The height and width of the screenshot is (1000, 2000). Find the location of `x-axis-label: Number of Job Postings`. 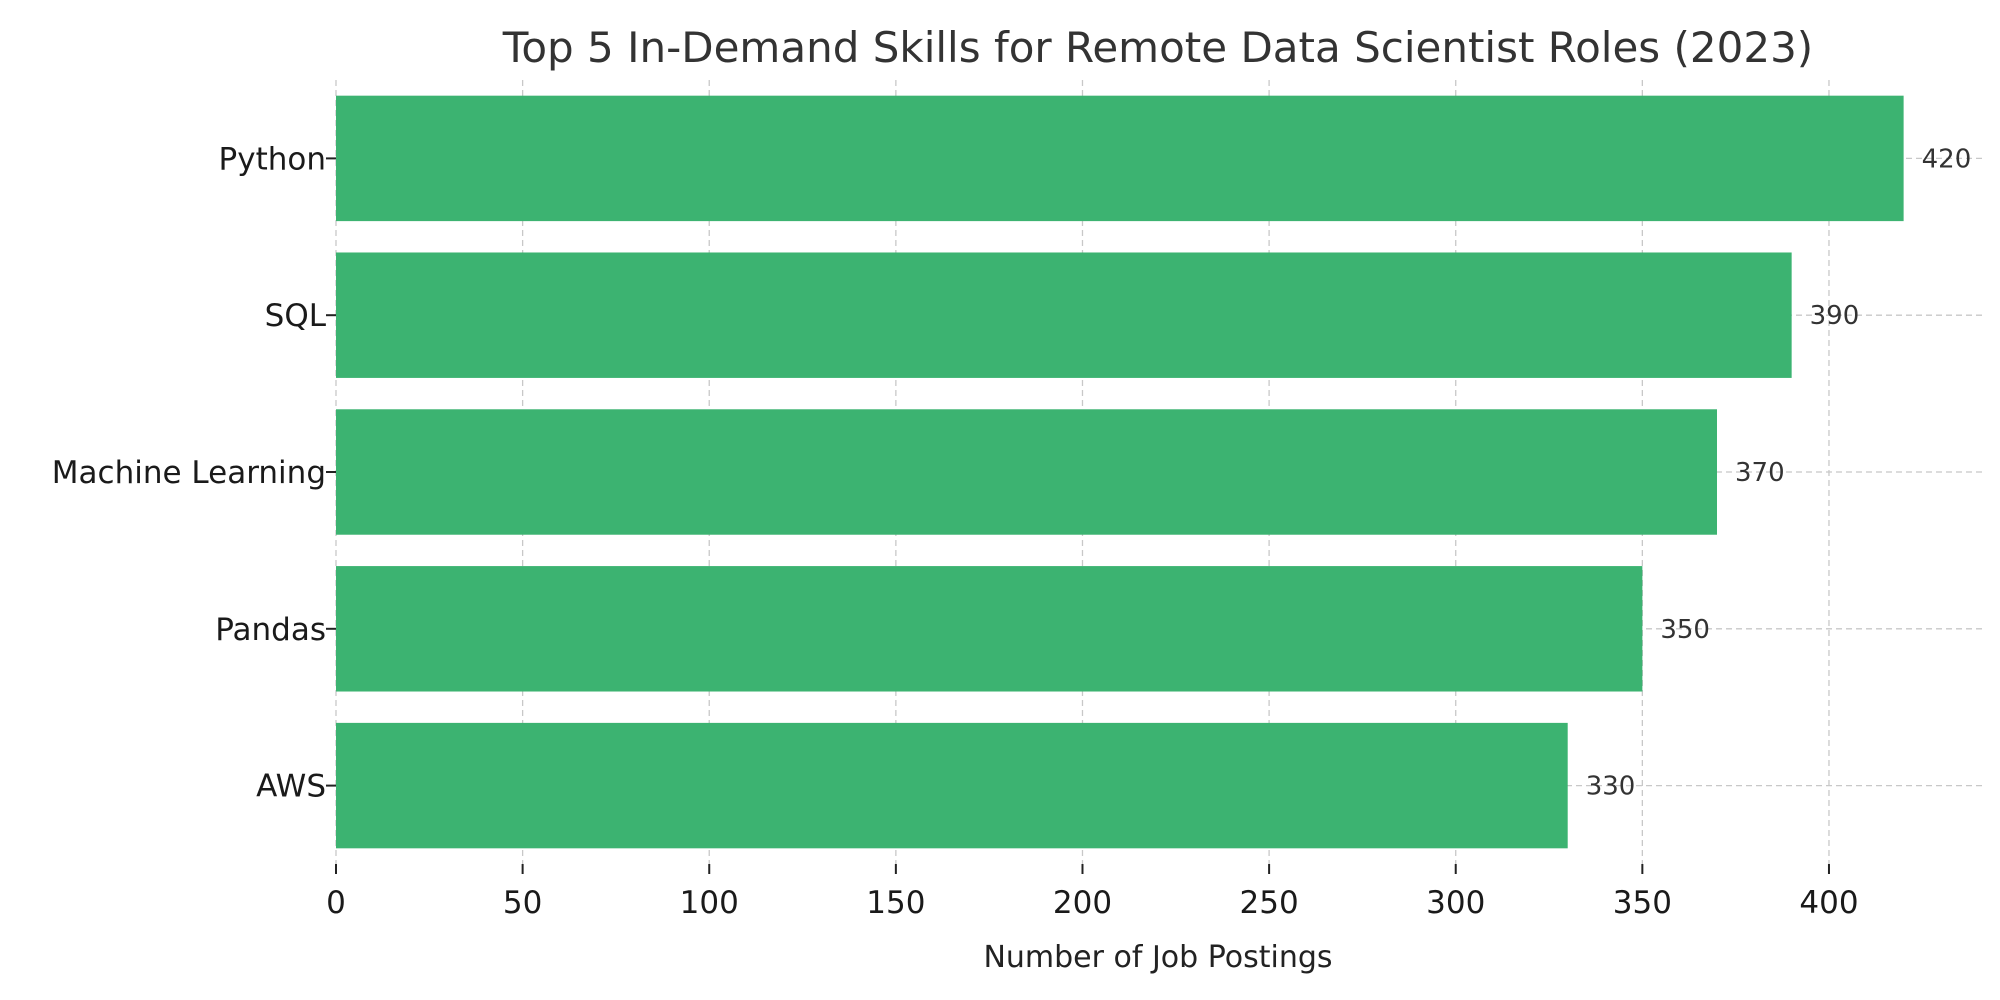

x-axis-label: Number of Job Postings is located at coordinates (1157, 957).